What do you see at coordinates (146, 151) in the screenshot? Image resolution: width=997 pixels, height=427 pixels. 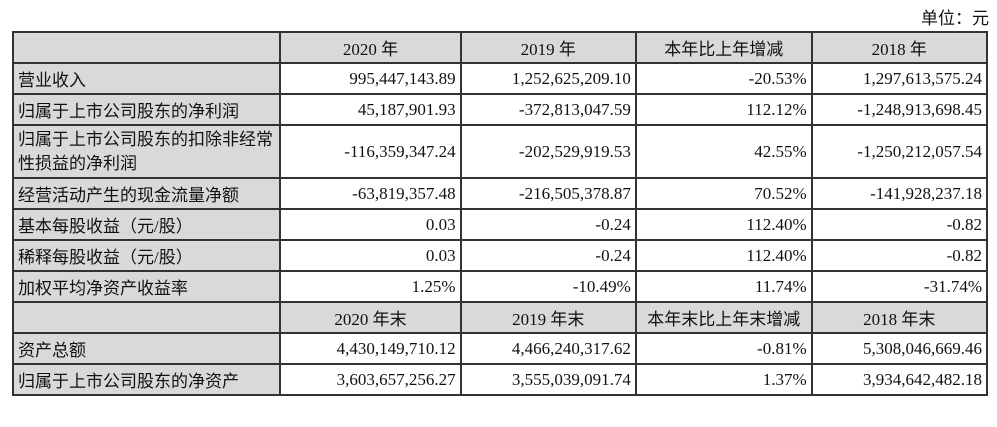 I see `row-label: 归属于上市公司股东的扣除非经常性损益的净利润` at bounding box center [146, 151].